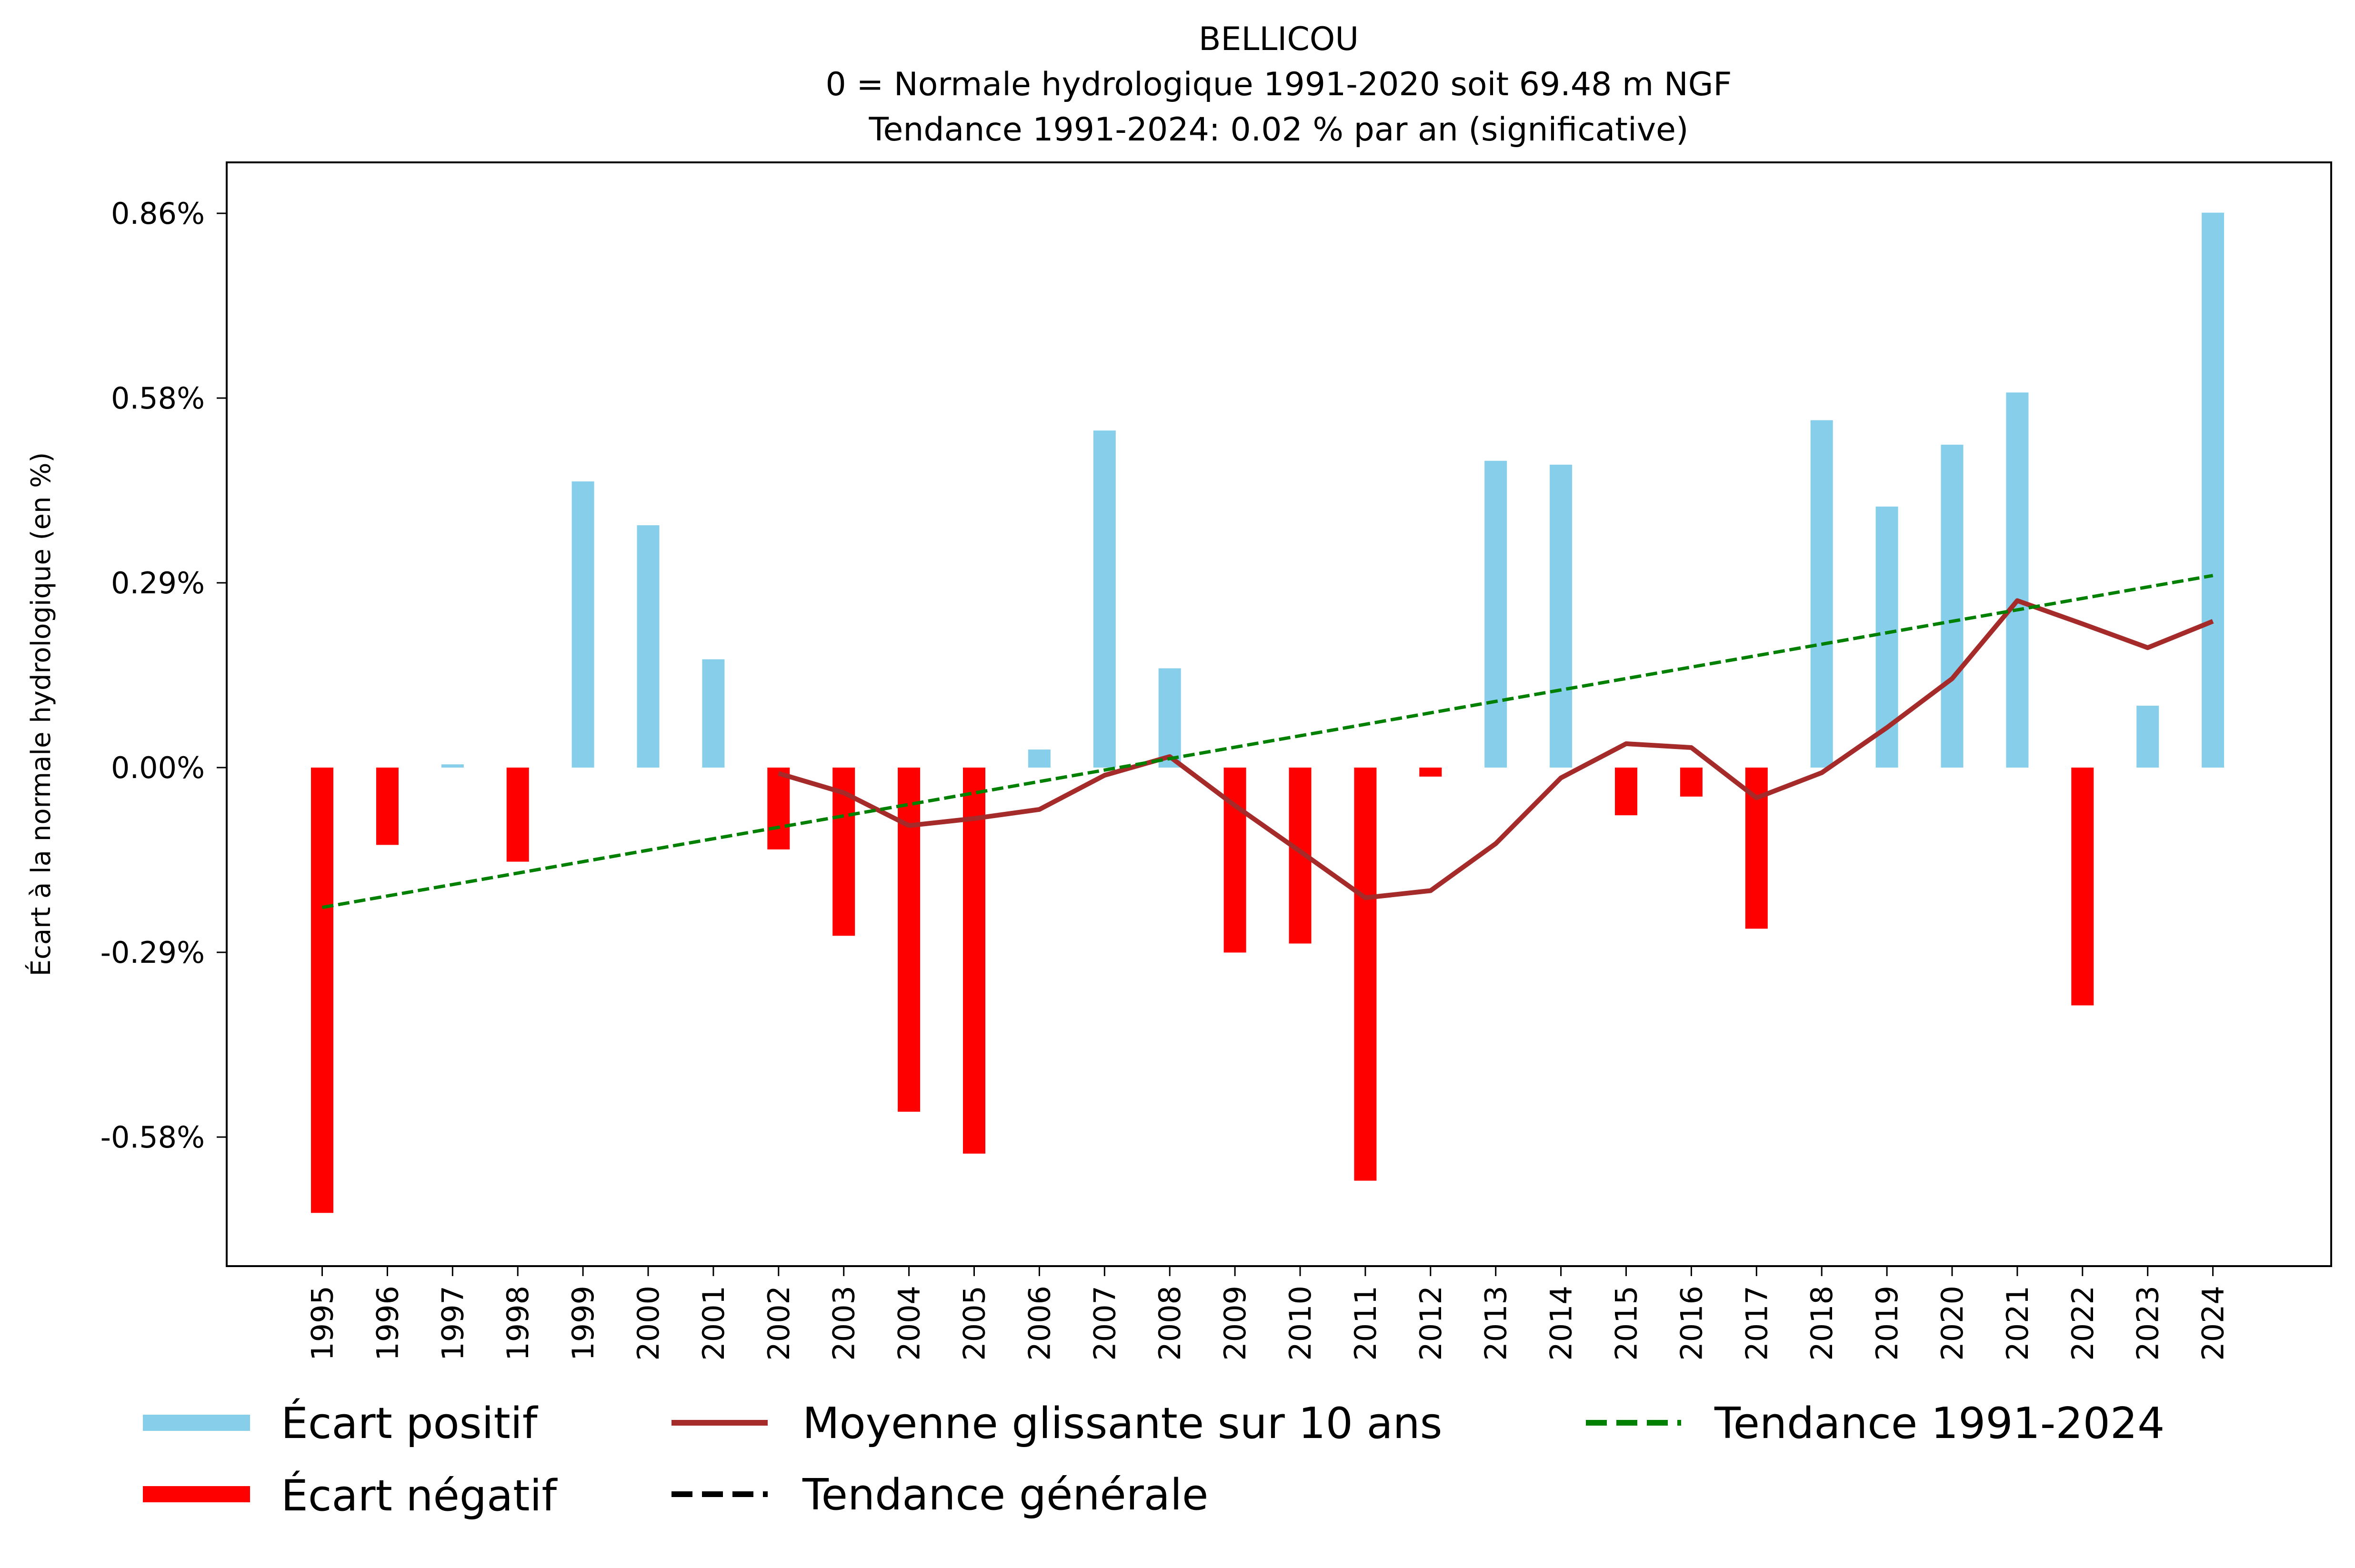 This screenshot has width=2355, height=1568. What do you see at coordinates (1627, 1323) in the screenshot?
I see `x-tick-label: 2015` at bounding box center [1627, 1323].